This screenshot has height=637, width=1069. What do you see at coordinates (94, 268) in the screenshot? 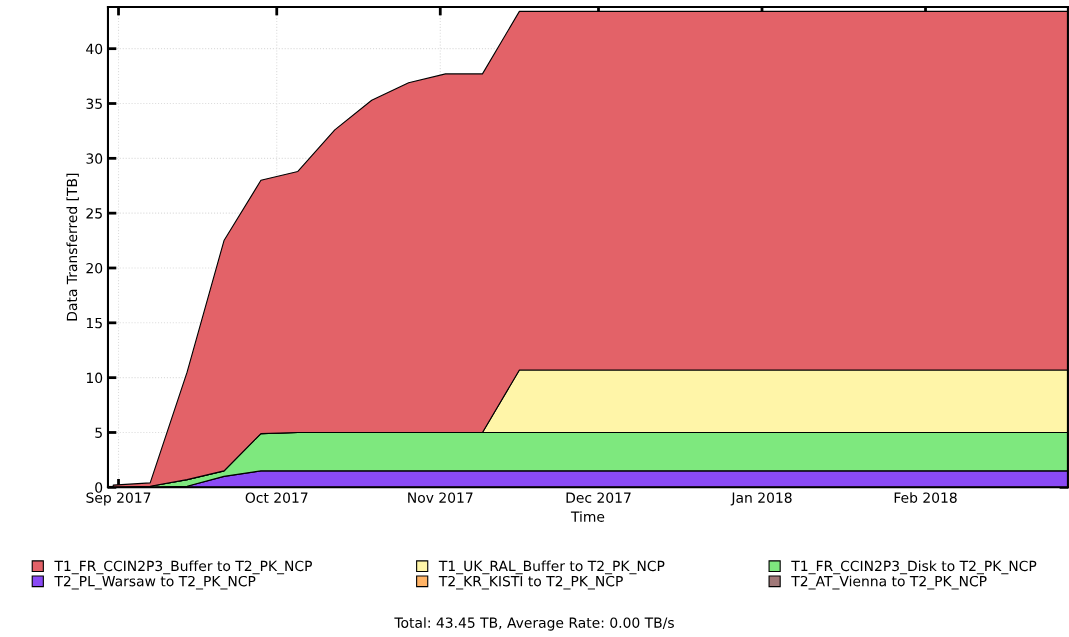
I see `y-tick-label: 20` at bounding box center [94, 268].